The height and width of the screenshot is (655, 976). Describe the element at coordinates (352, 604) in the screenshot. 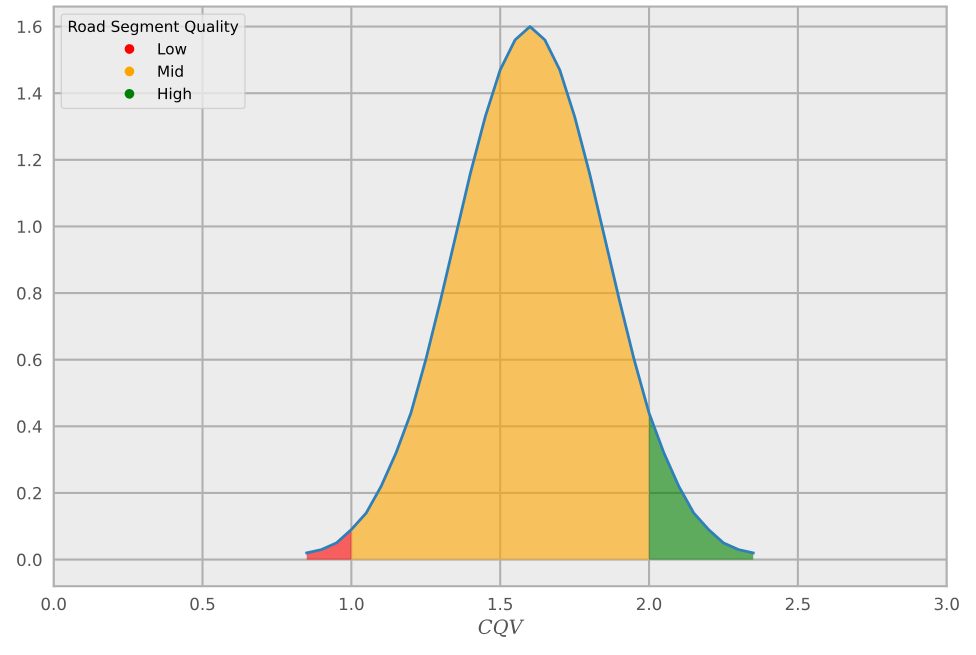

I see `x-tick-label: 1.0` at that location.